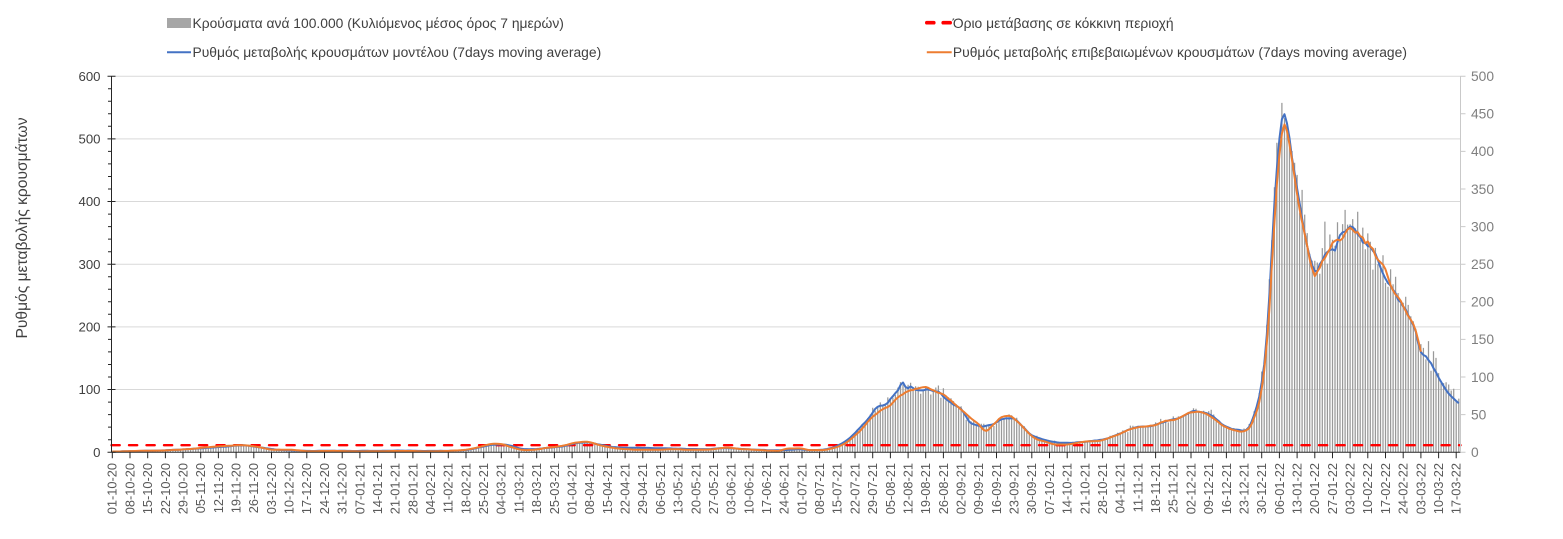 The width and height of the screenshot is (1563, 539). Describe the element at coordinates (1297, 488) in the screenshot. I see `svg-text: 13-01-22` at that location.